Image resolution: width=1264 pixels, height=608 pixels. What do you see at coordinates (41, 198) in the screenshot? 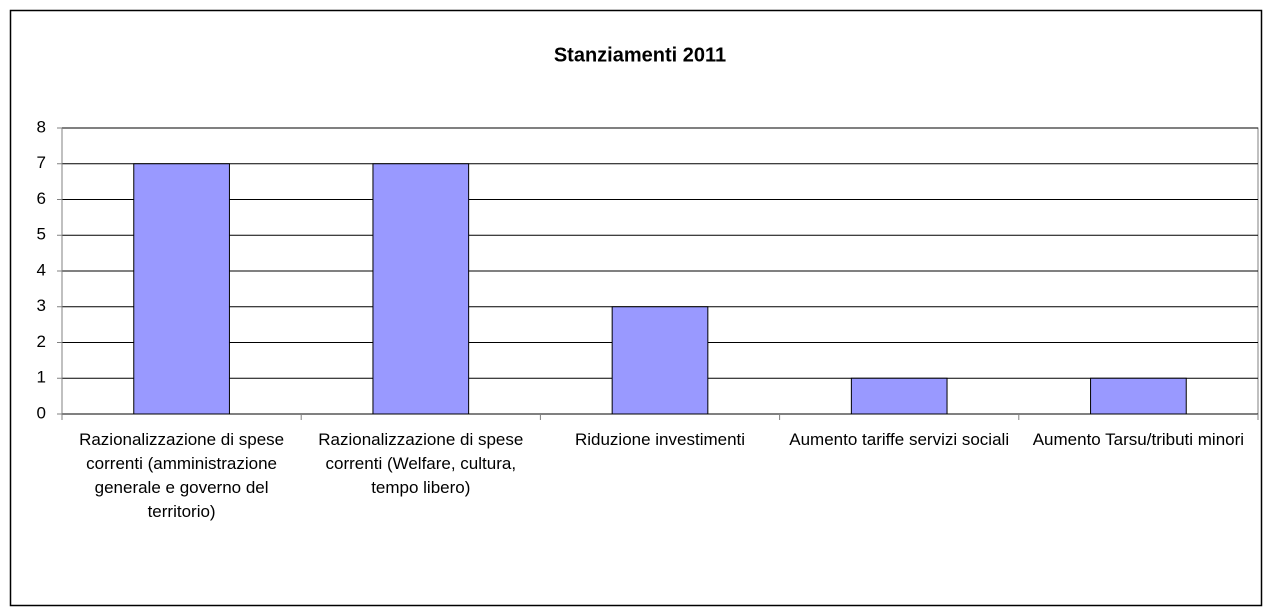
I see `y-tick-label: 6` at bounding box center [41, 198].